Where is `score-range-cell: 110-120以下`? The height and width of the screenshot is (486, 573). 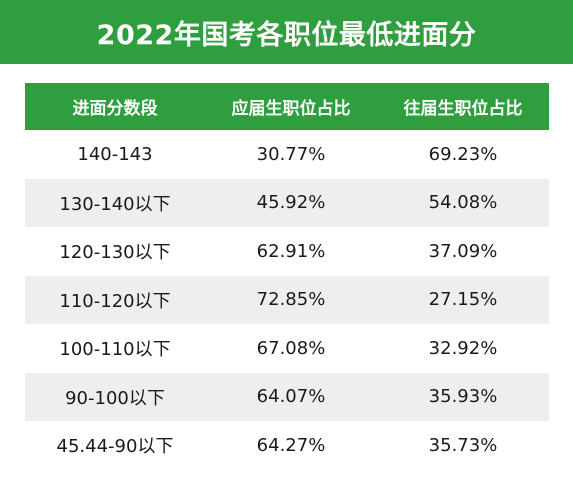
score-range-cell: 110-120以下 is located at coordinates (115, 301).